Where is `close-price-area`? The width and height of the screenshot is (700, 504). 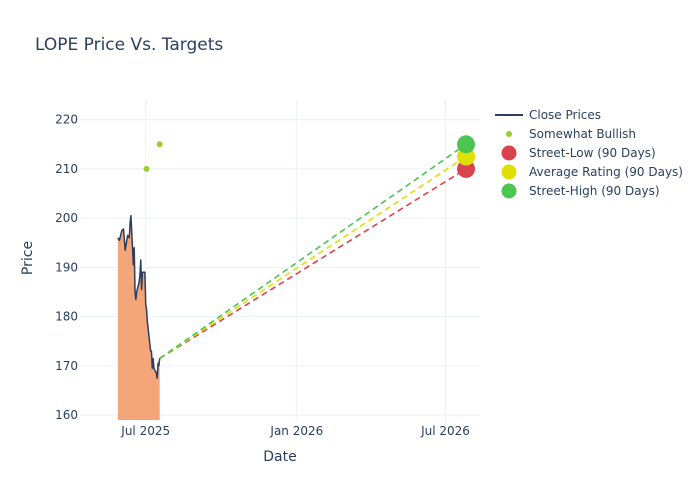 close-price-area is located at coordinates (138, 317).